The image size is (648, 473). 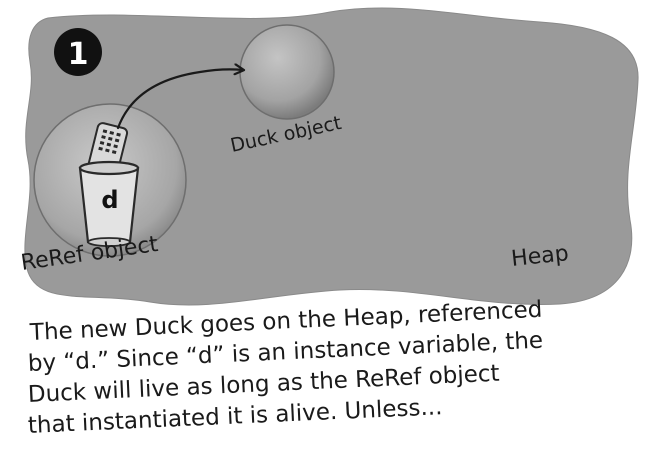 I want to click on reference-arrow, so click(x=179, y=99).